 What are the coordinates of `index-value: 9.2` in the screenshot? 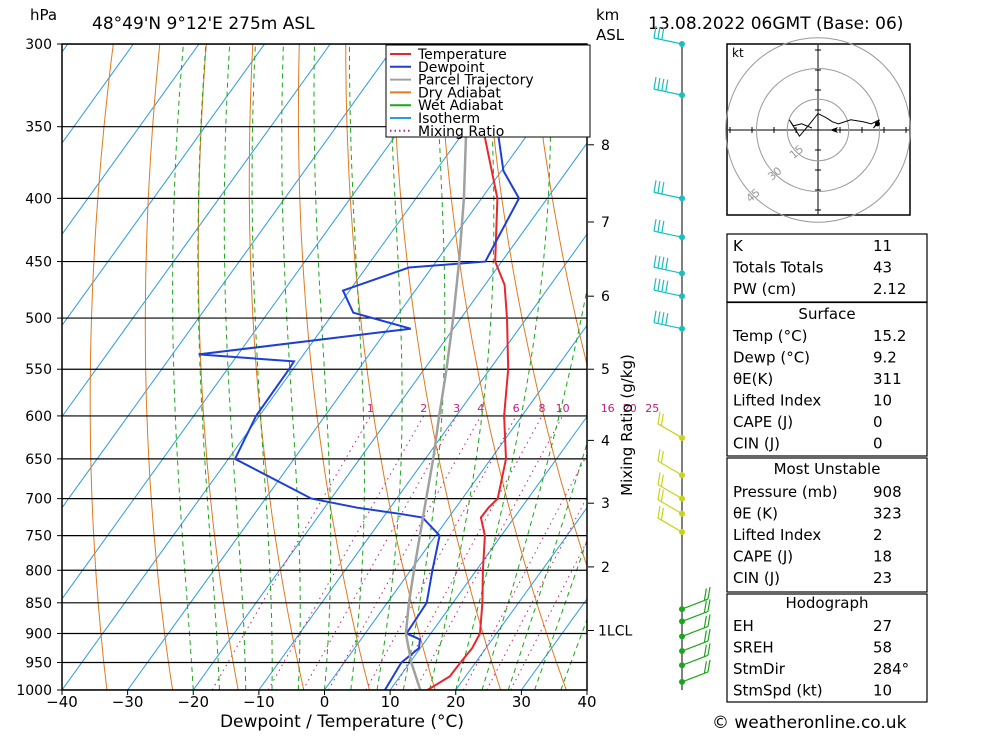 It's located at (885, 358).